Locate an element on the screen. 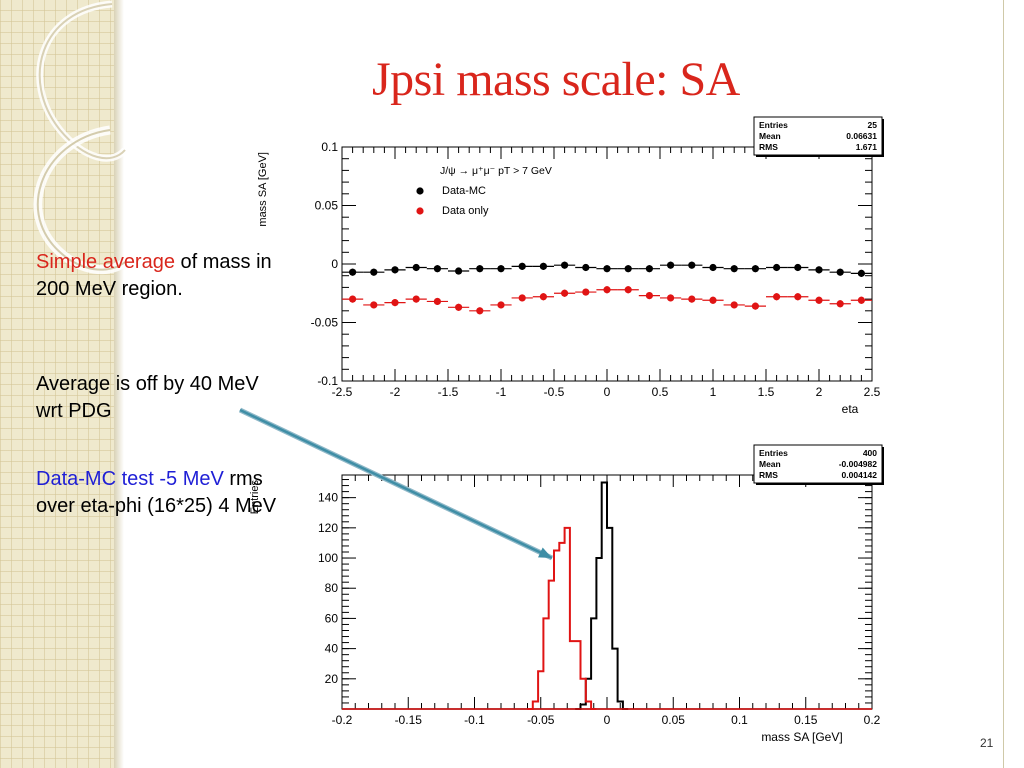 The width and height of the screenshot is (1024, 768). y-tick-label: 80 is located at coordinates (332, 588).